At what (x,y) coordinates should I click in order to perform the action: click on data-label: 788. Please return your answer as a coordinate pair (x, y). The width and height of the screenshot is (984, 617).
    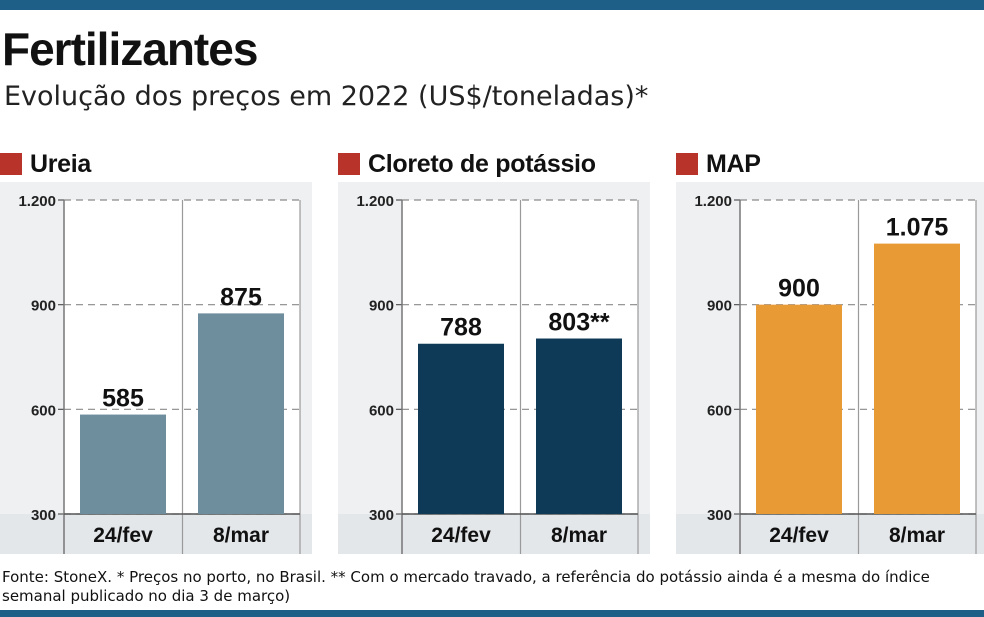
    Looking at the image, I should click on (461, 328).